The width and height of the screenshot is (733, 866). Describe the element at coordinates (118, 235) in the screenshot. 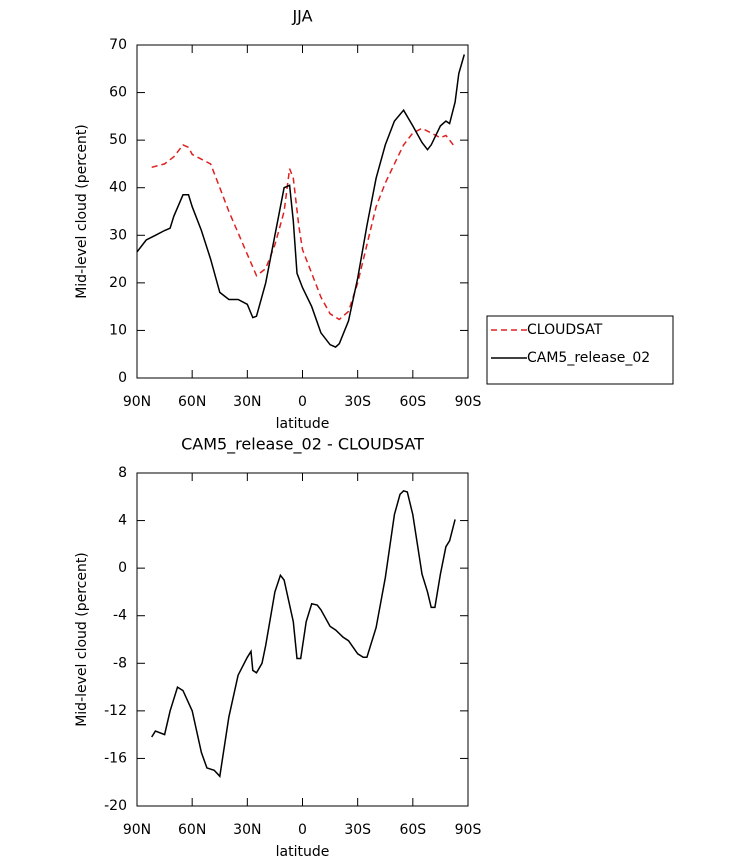

I see `y-tick-label: 30` at that location.